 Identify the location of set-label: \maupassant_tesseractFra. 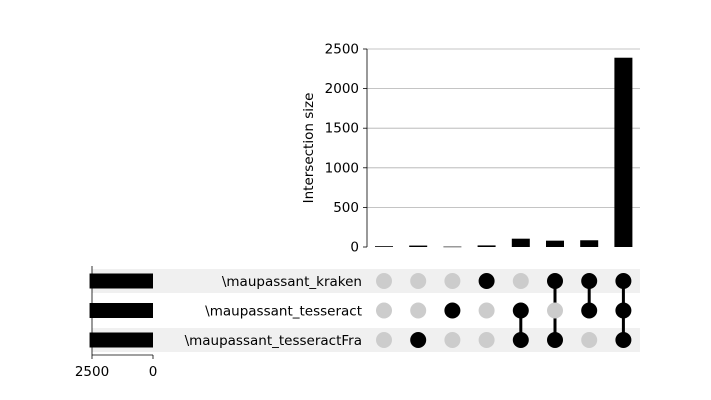
(273, 341).